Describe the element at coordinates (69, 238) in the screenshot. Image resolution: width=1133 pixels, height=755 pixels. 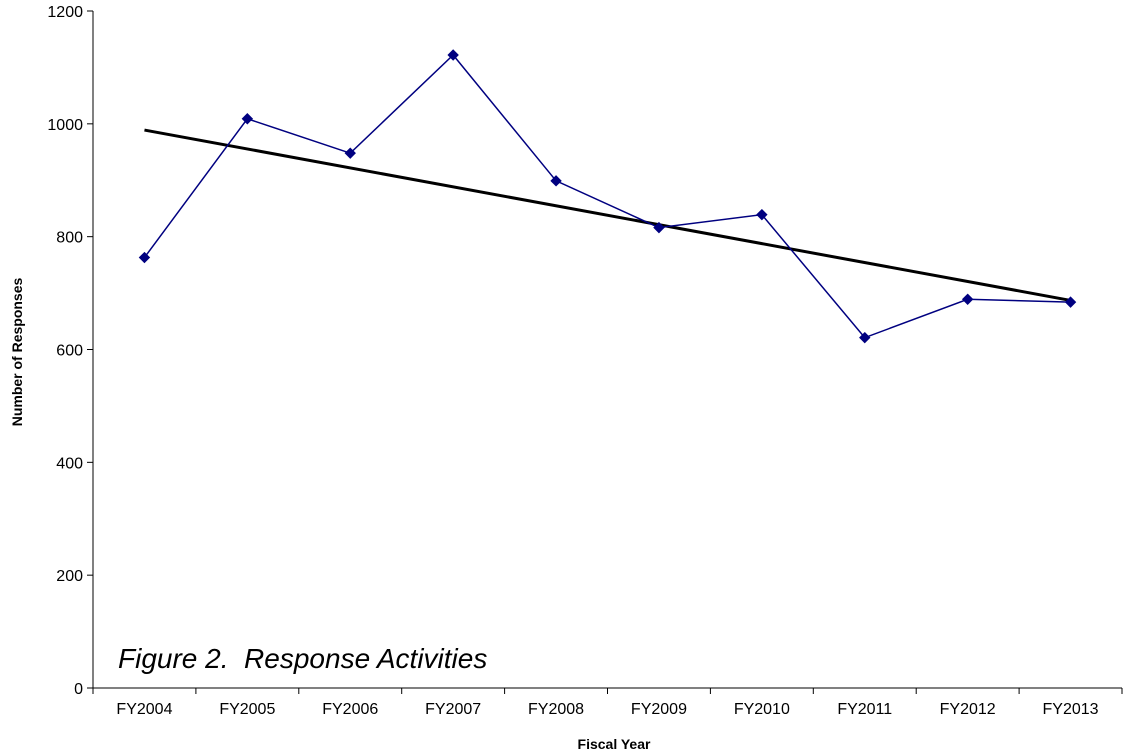
I see `y-tick-label: 800` at that location.